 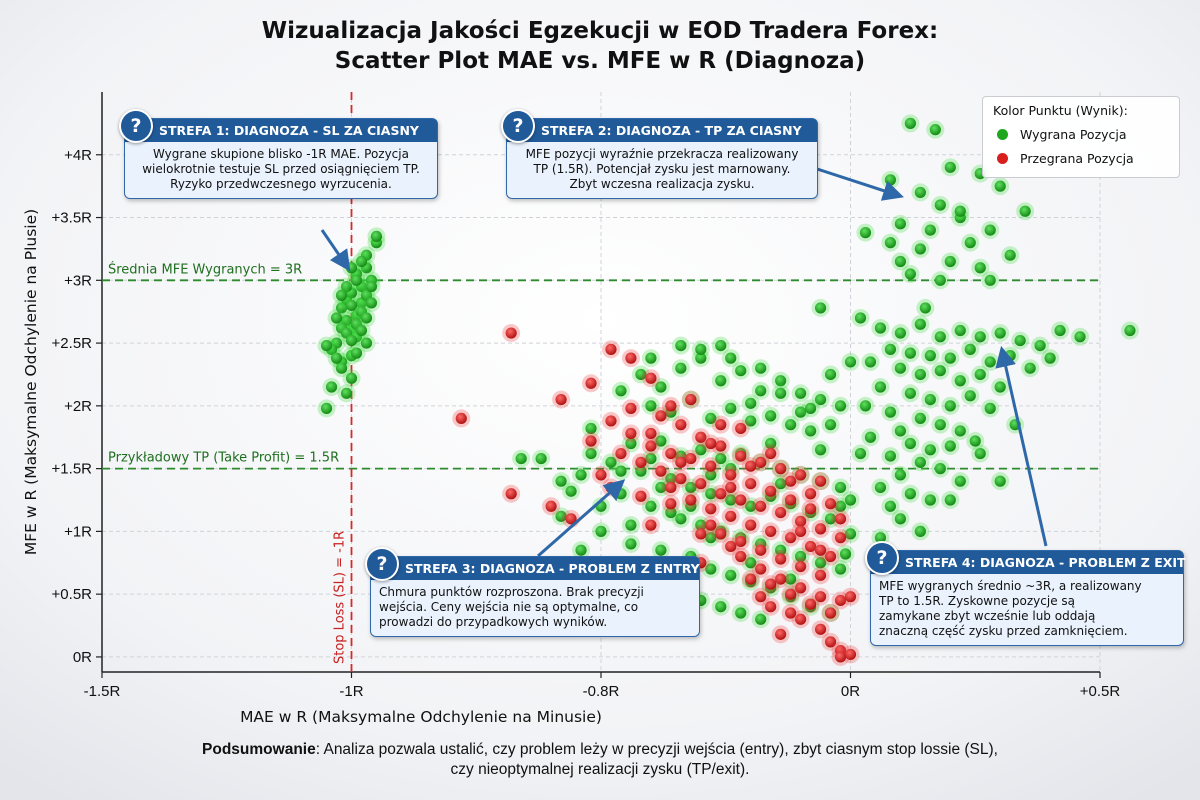 I want to click on y-tick-label-6: +3R, so click(x=78, y=280).